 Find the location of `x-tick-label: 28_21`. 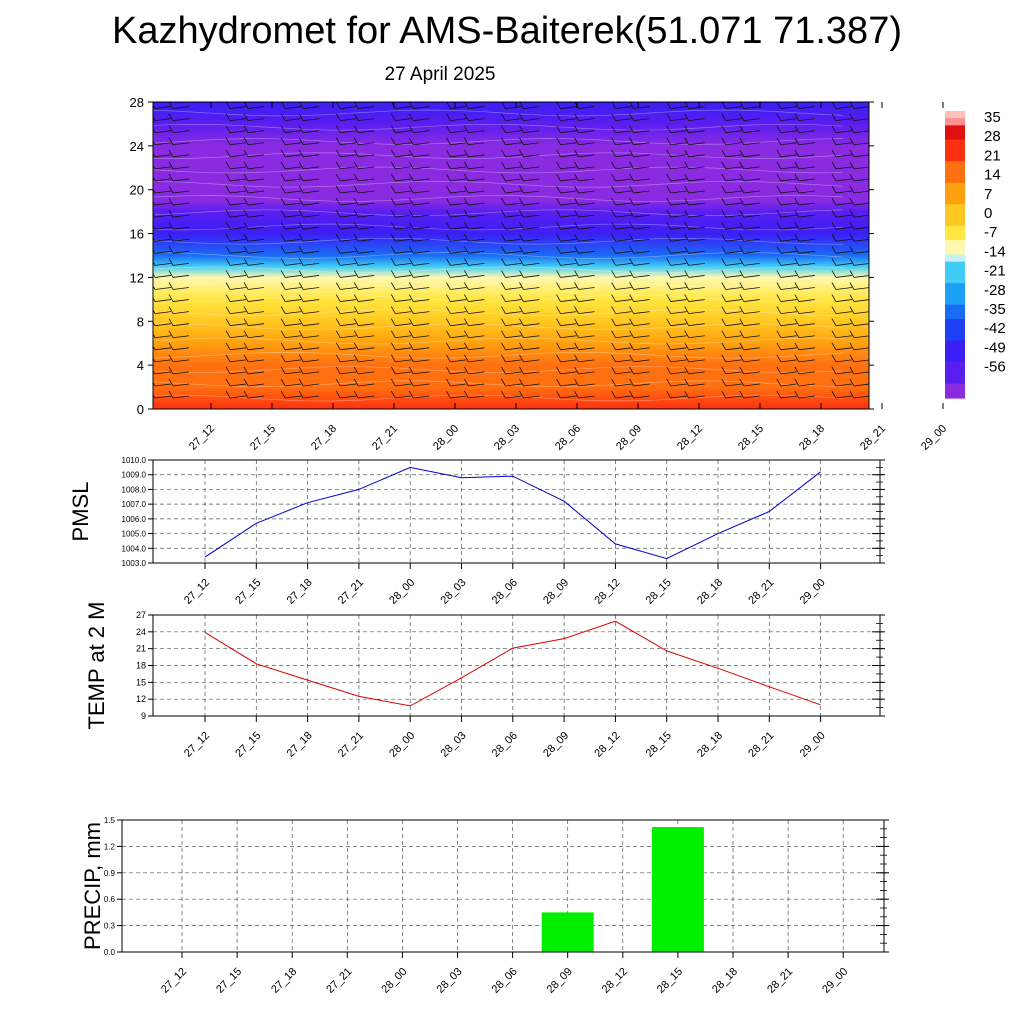

x-tick-label: 28_21 is located at coordinates (780, 981).